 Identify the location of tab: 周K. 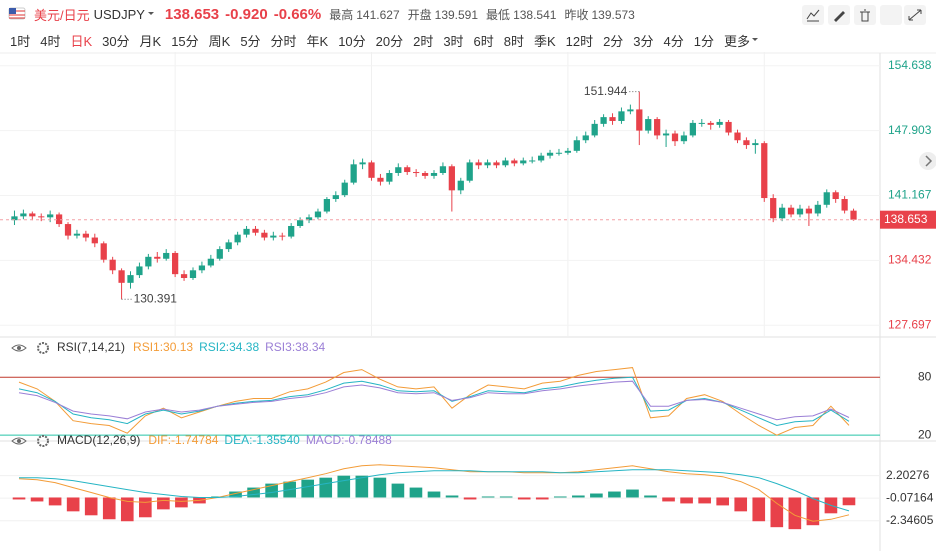
(219, 41).